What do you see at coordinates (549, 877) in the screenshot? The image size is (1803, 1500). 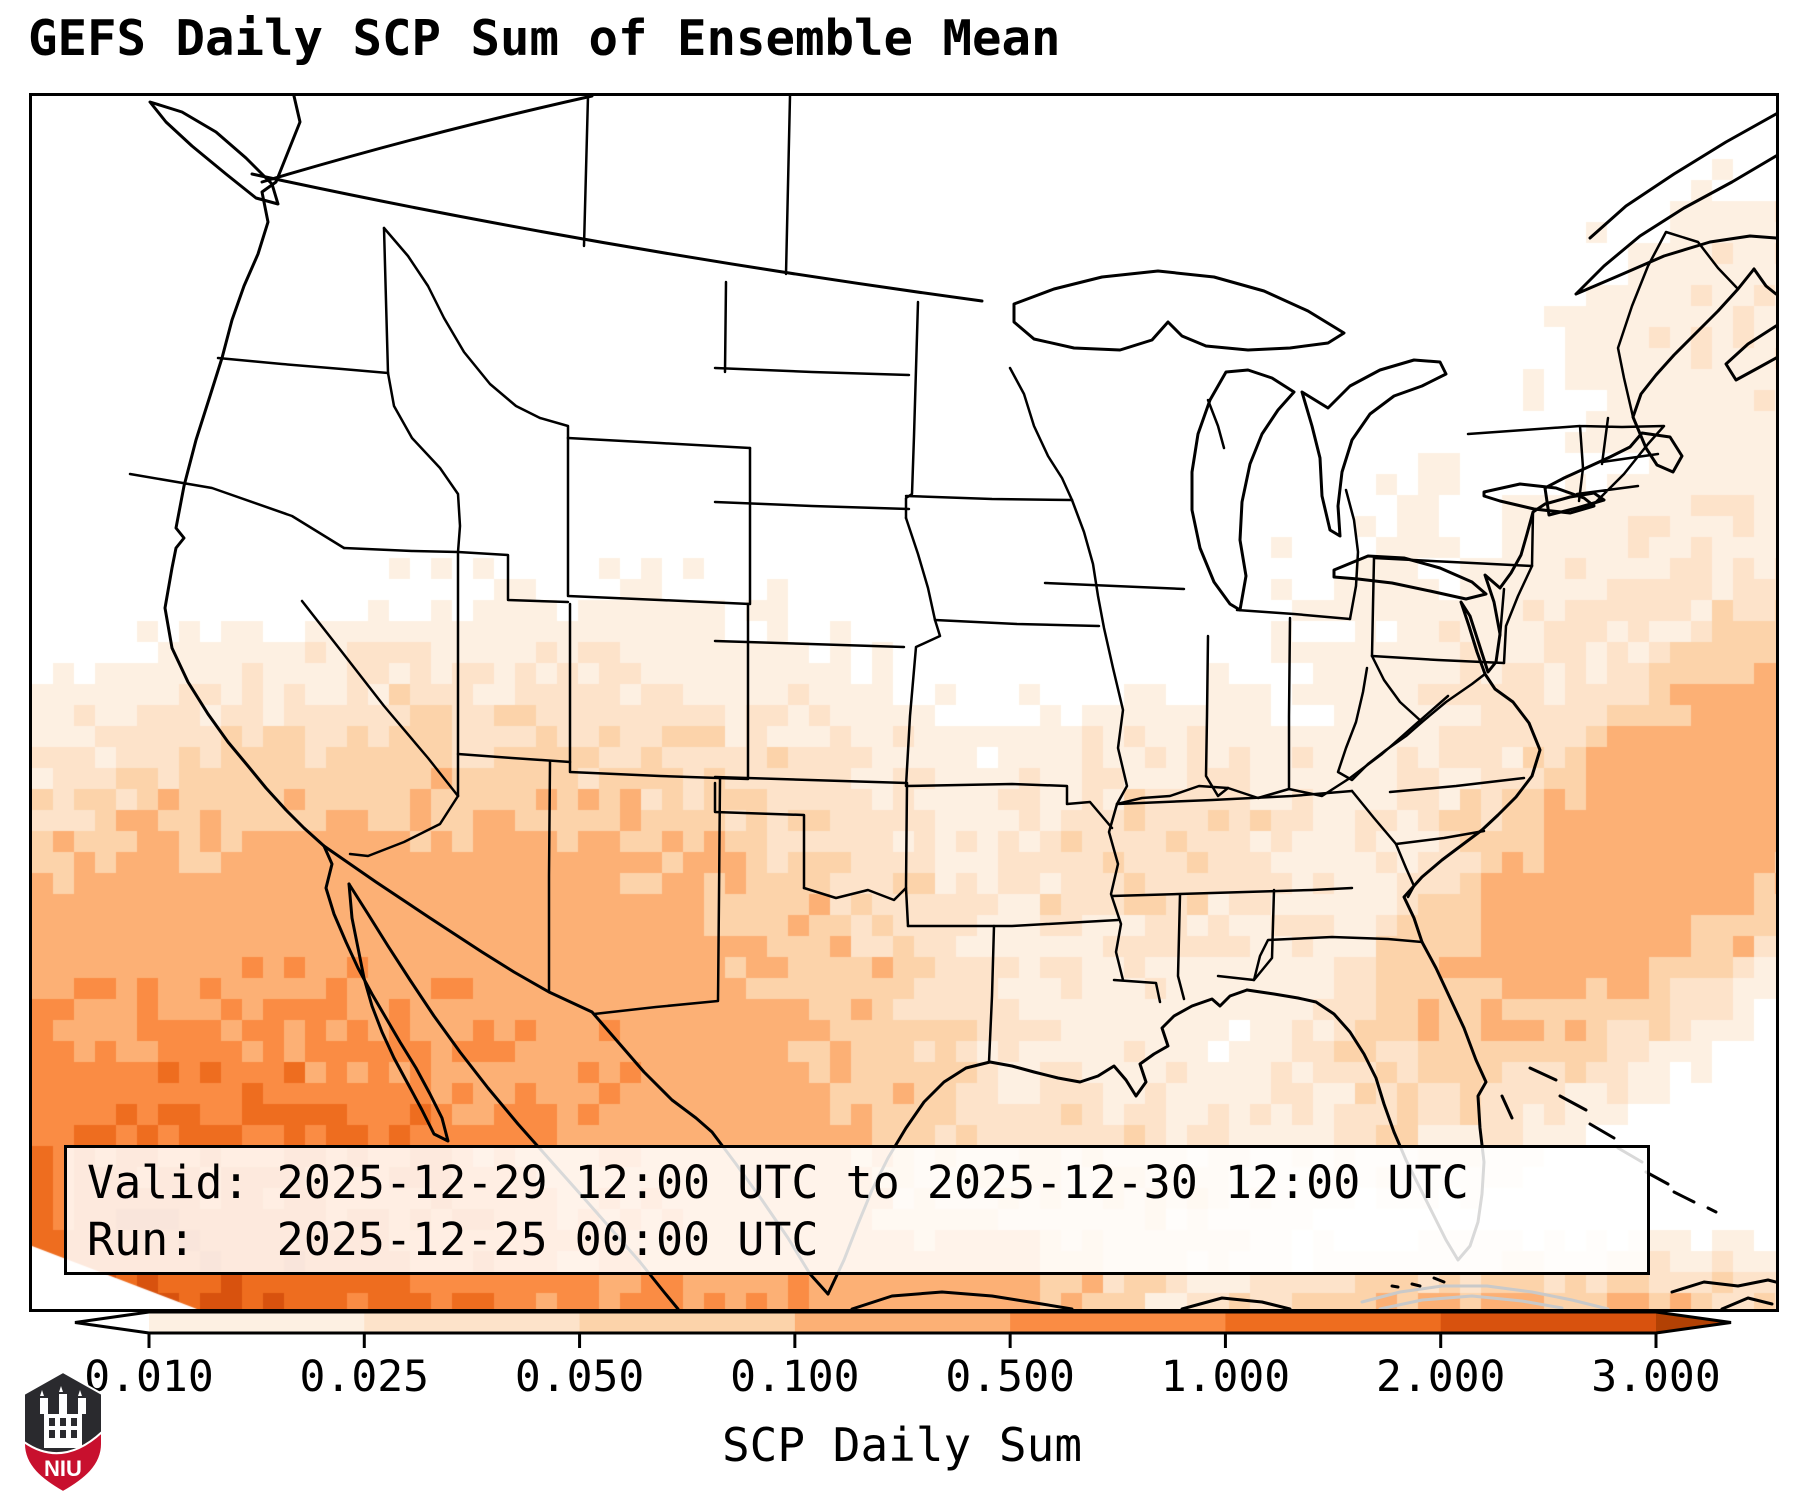 I see `az-nm-border` at bounding box center [549, 877].